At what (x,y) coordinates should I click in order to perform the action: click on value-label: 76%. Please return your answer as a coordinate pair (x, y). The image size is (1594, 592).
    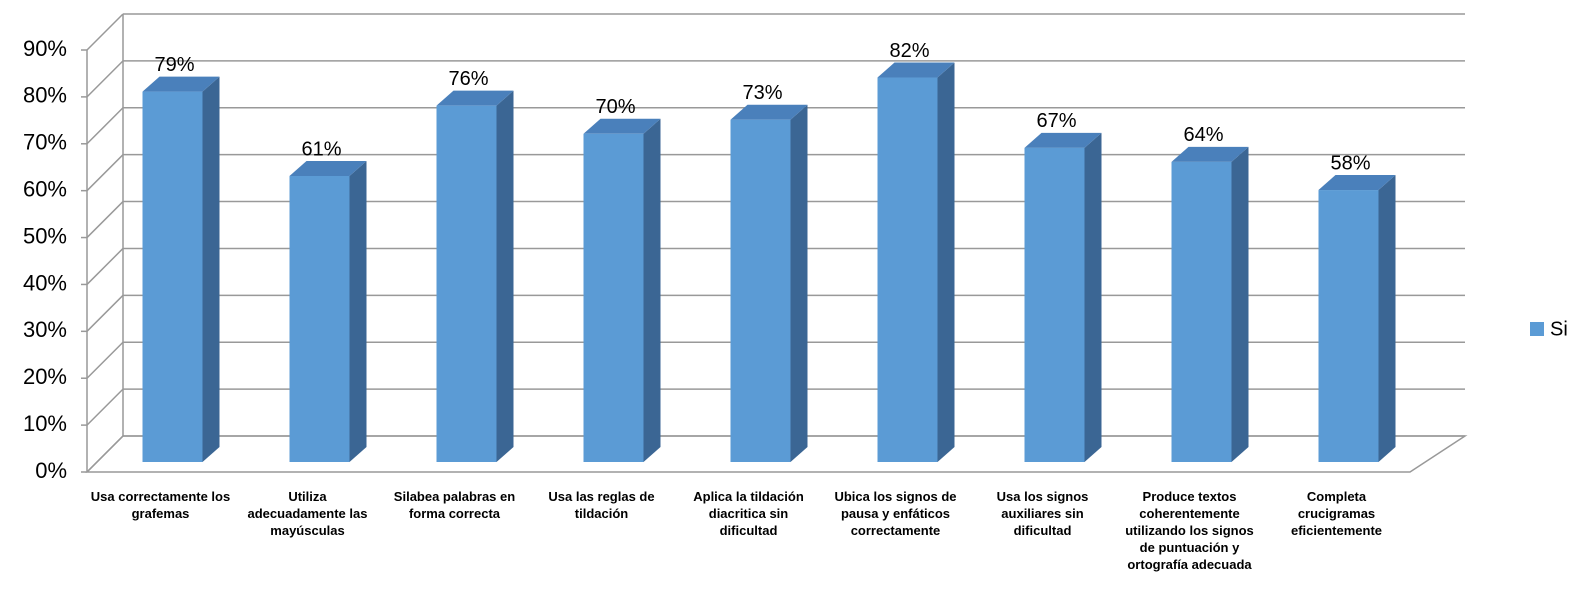
    Looking at the image, I should click on (468, 79).